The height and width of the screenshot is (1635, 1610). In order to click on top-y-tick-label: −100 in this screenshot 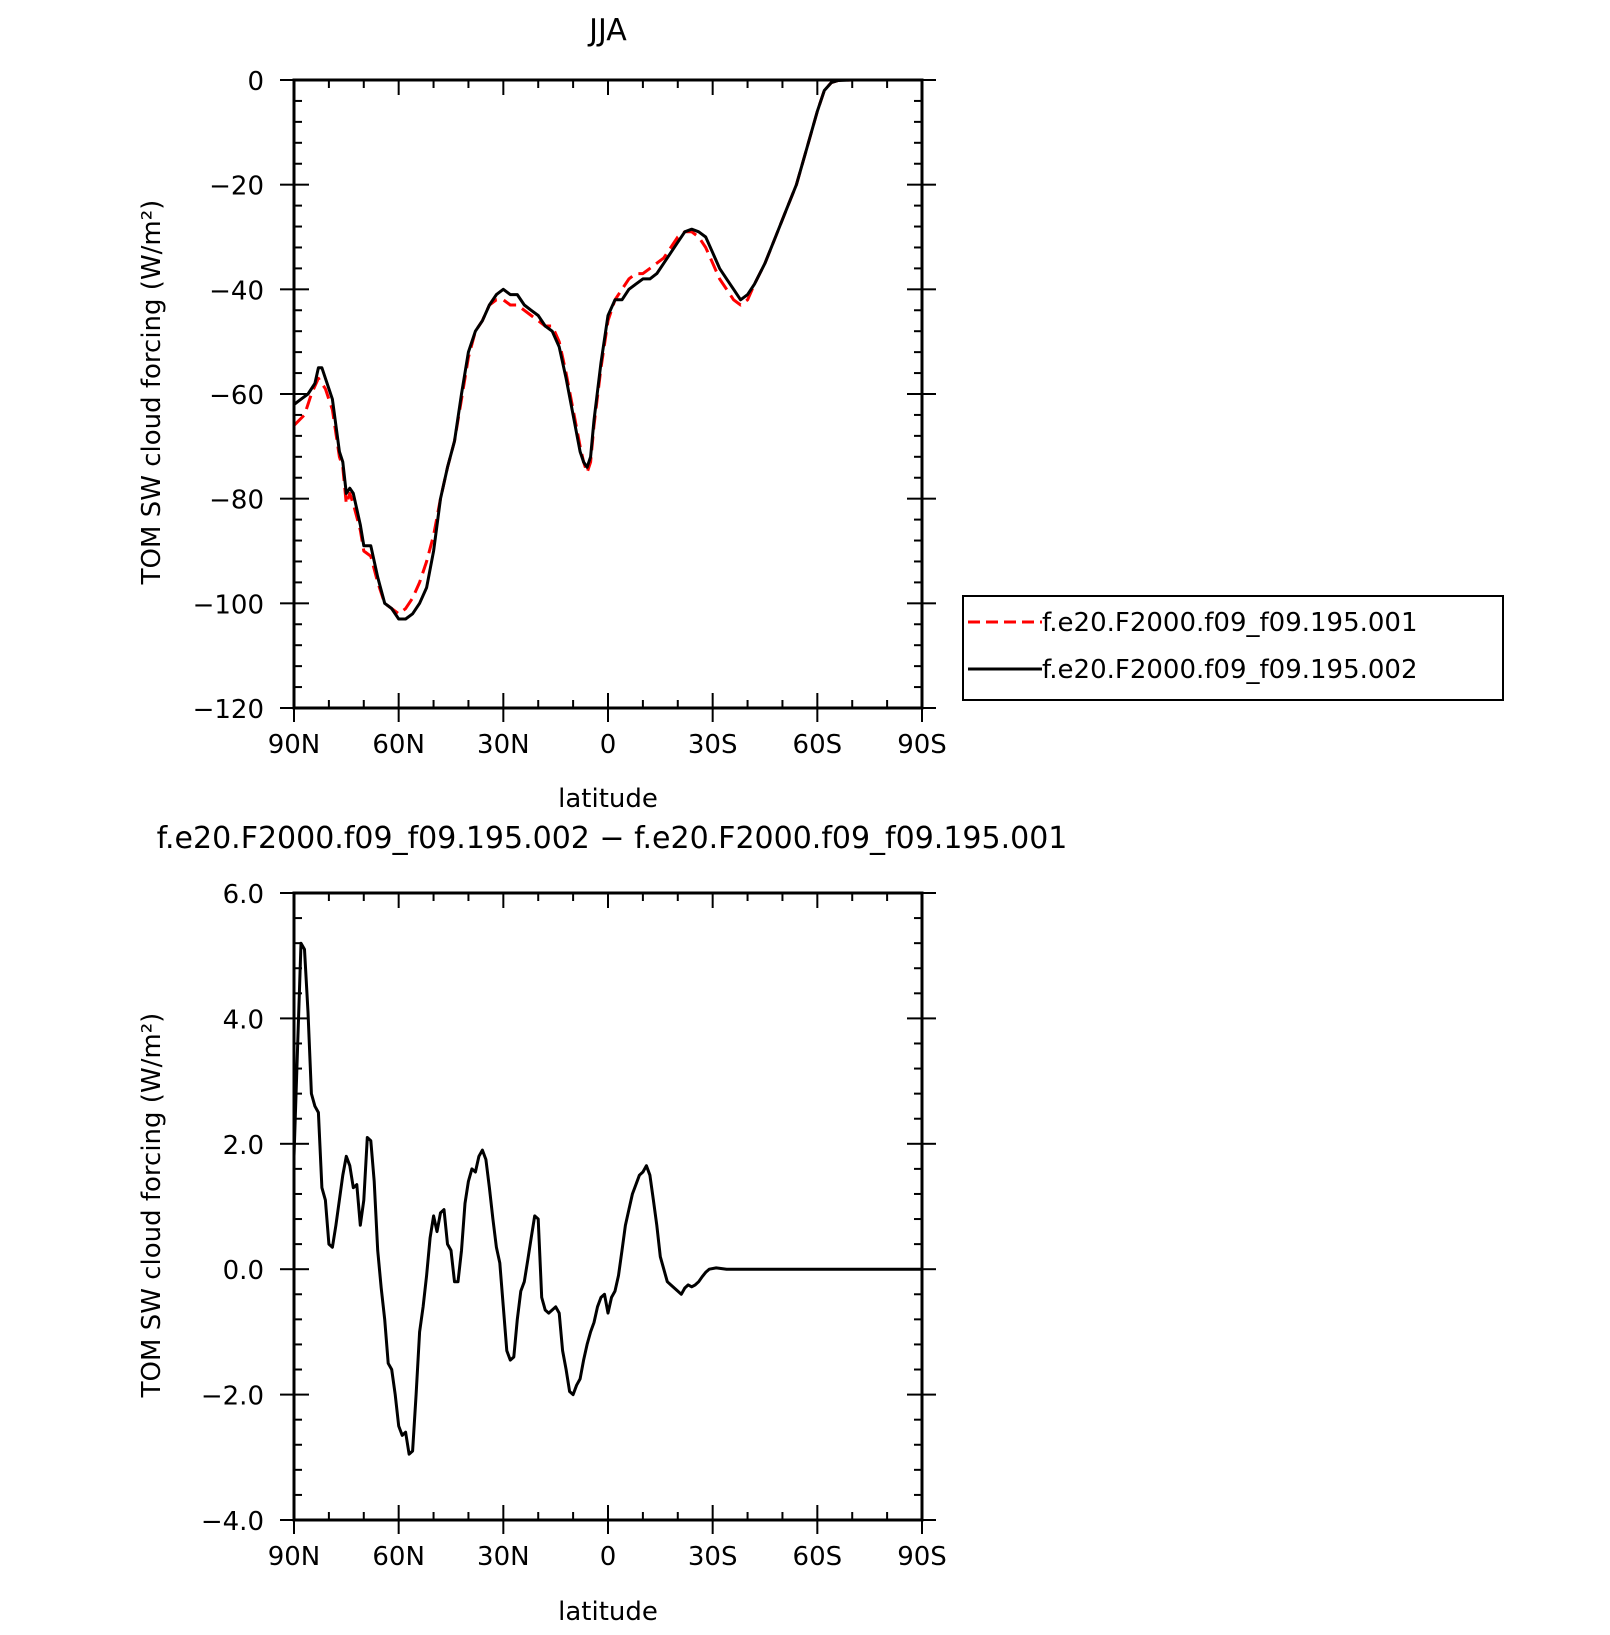, I will do `click(228, 605)`.